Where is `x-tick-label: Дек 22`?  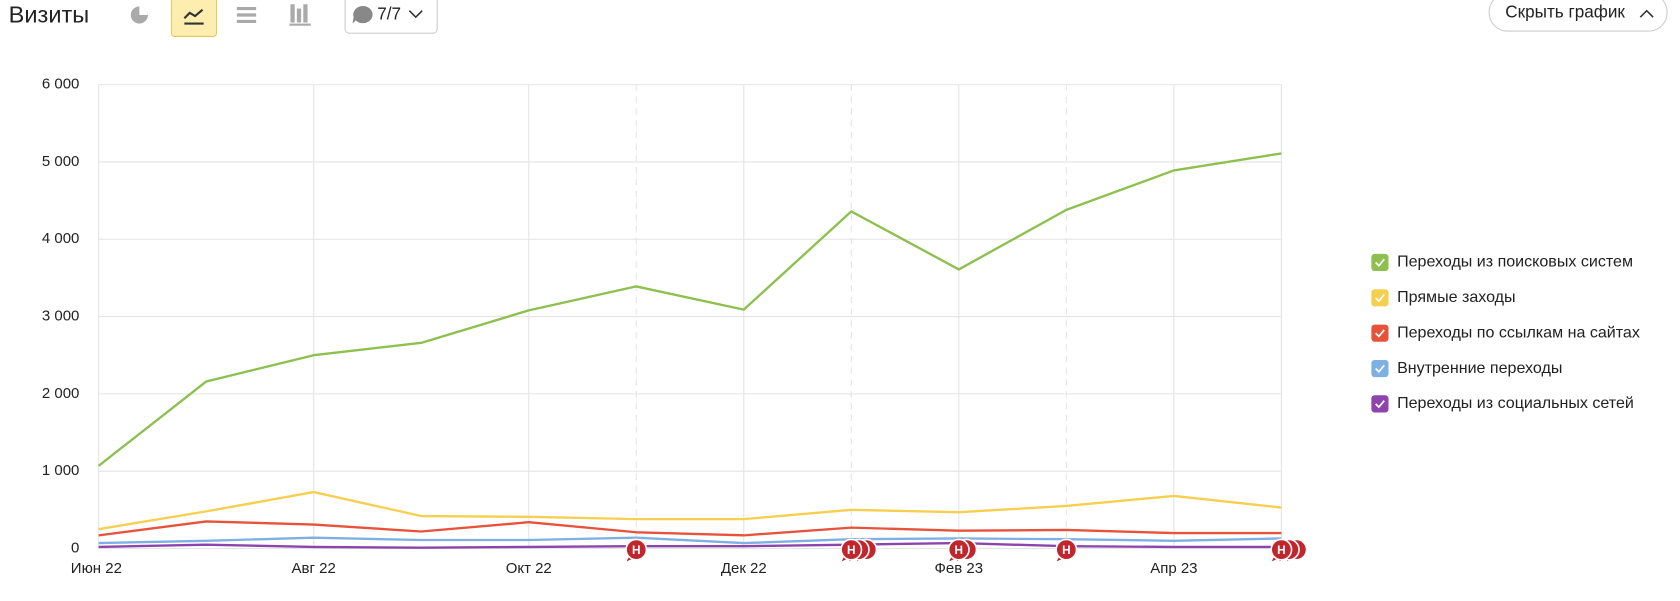
x-tick-label: Дек 22 is located at coordinates (744, 568).